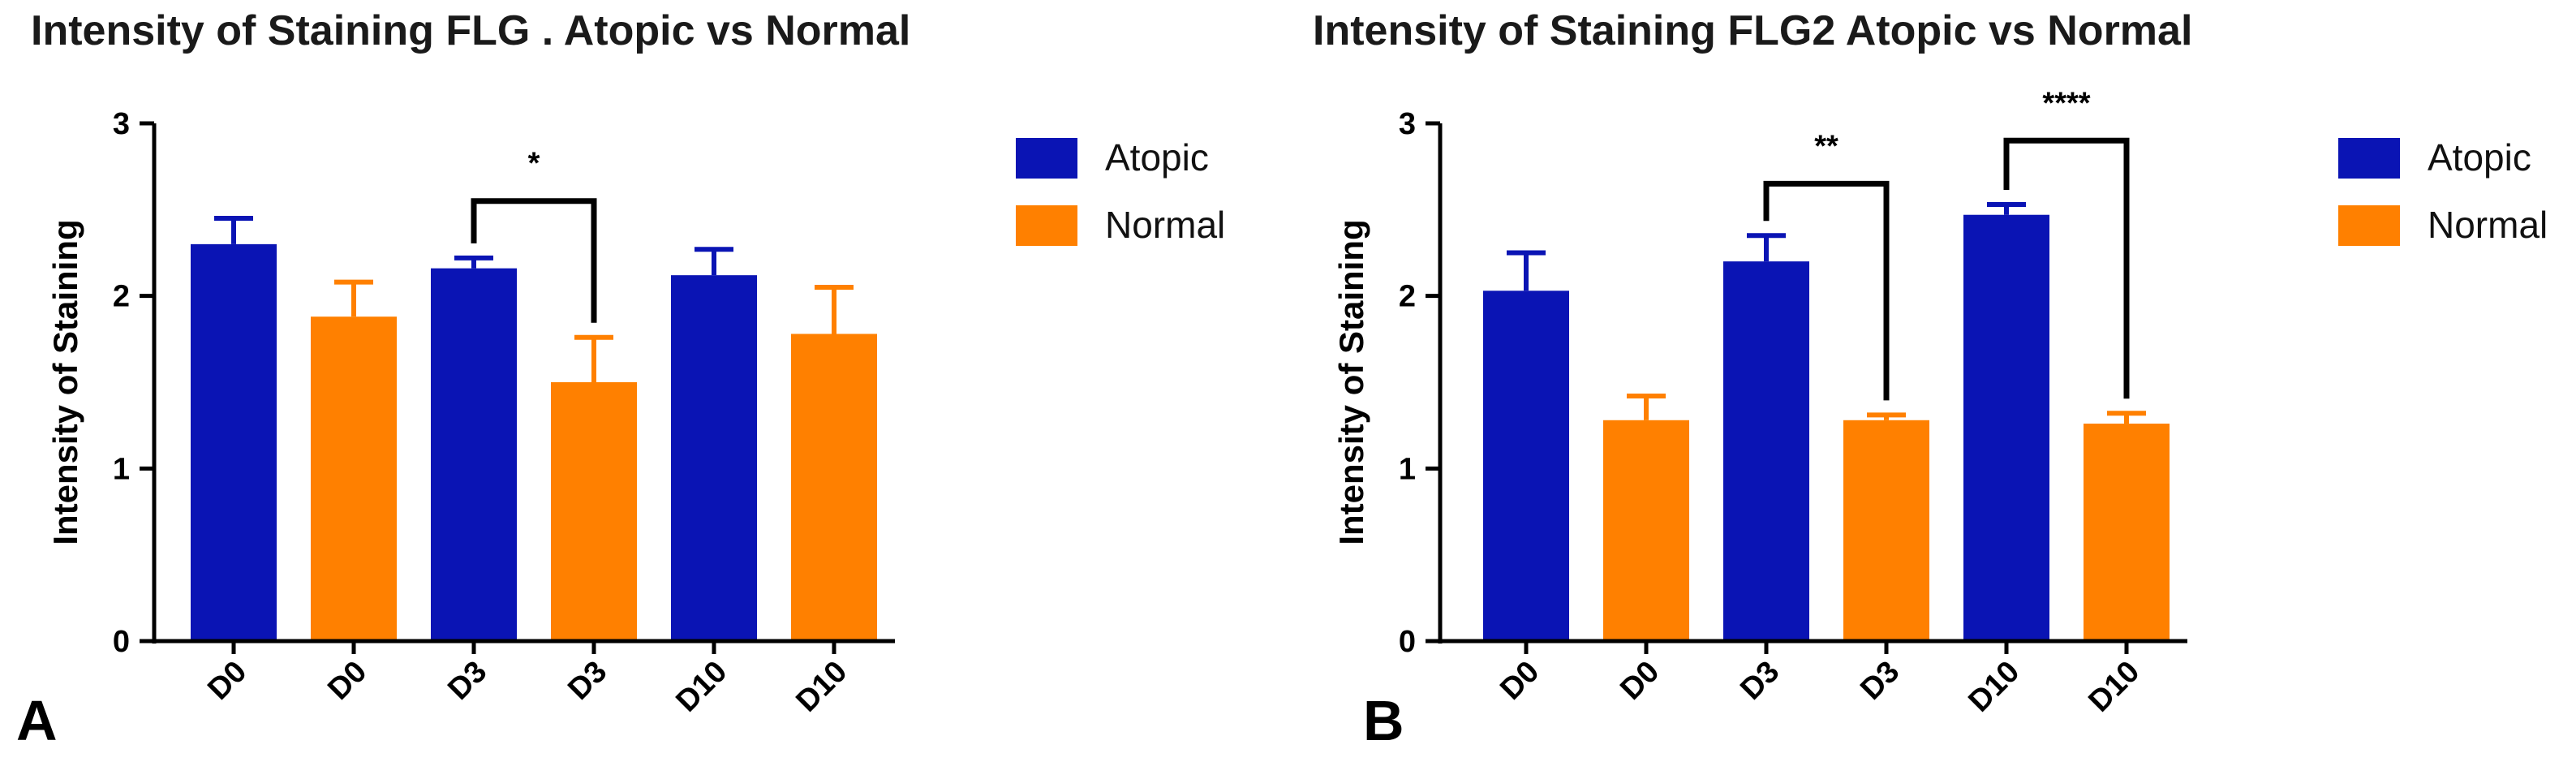  Describe the element at coordinates (534, 164) in the screenshot. I see `panel-a-significance-label-0: *` at that location.